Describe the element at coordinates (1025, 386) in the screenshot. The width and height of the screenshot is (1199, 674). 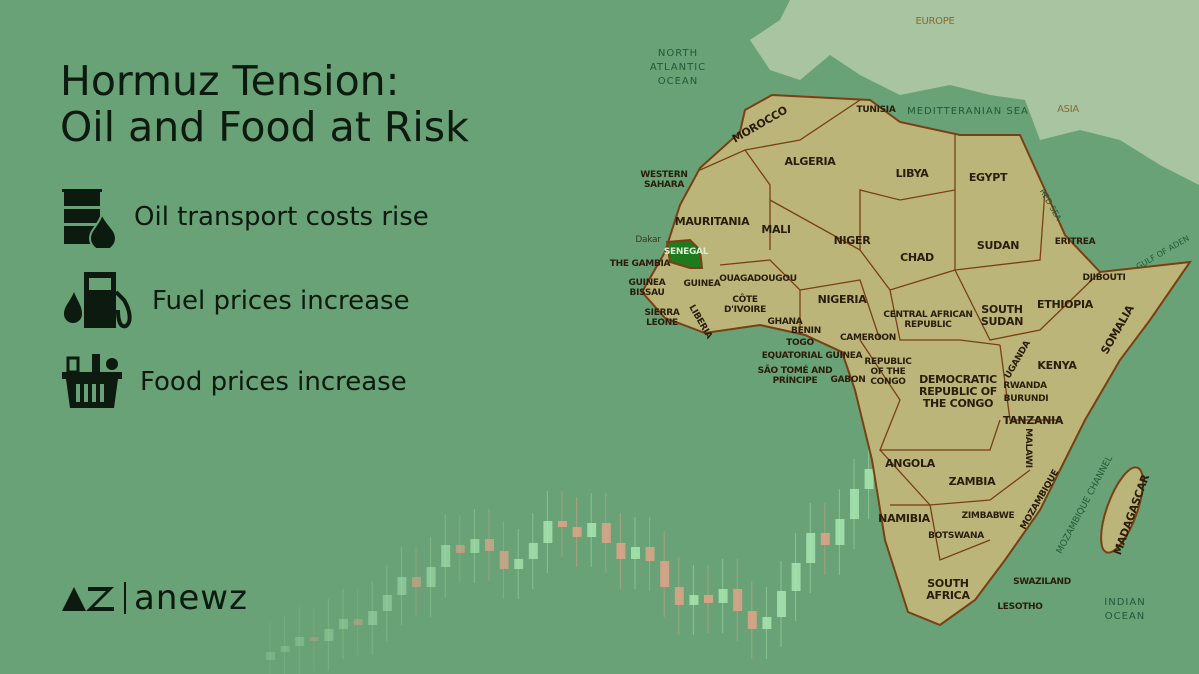
I see `country-label: RWANDA` at that location.